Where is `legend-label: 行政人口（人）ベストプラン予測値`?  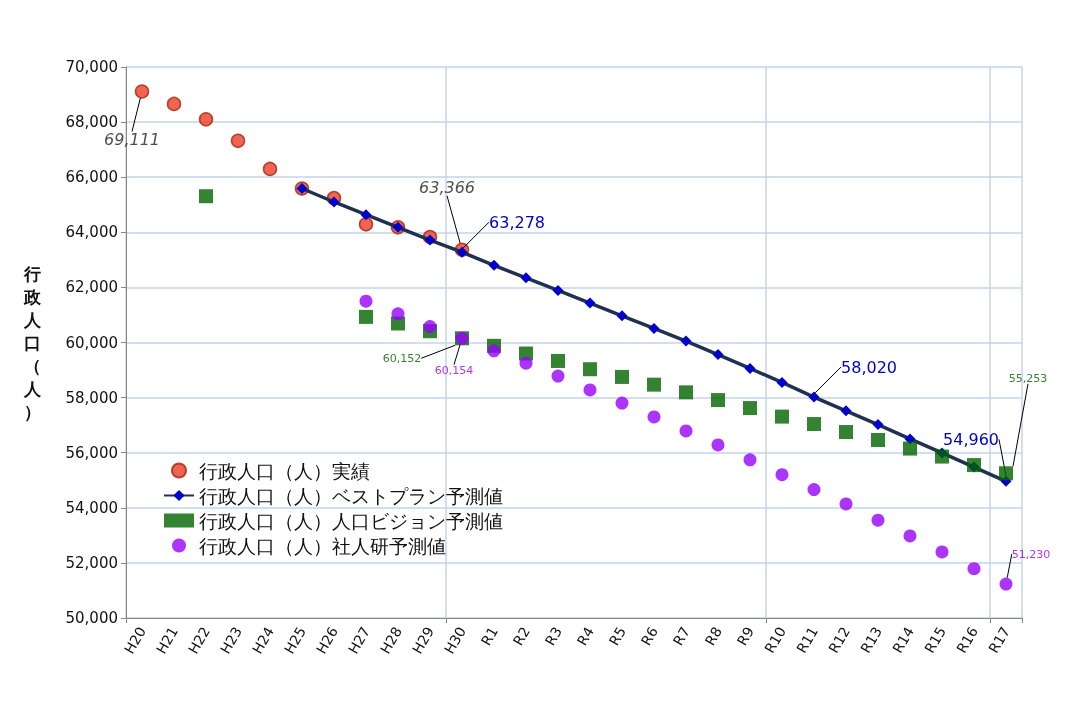
legend-label: 行政人口（人）ベストプラン予測値 is located at coordinates (351, 495).